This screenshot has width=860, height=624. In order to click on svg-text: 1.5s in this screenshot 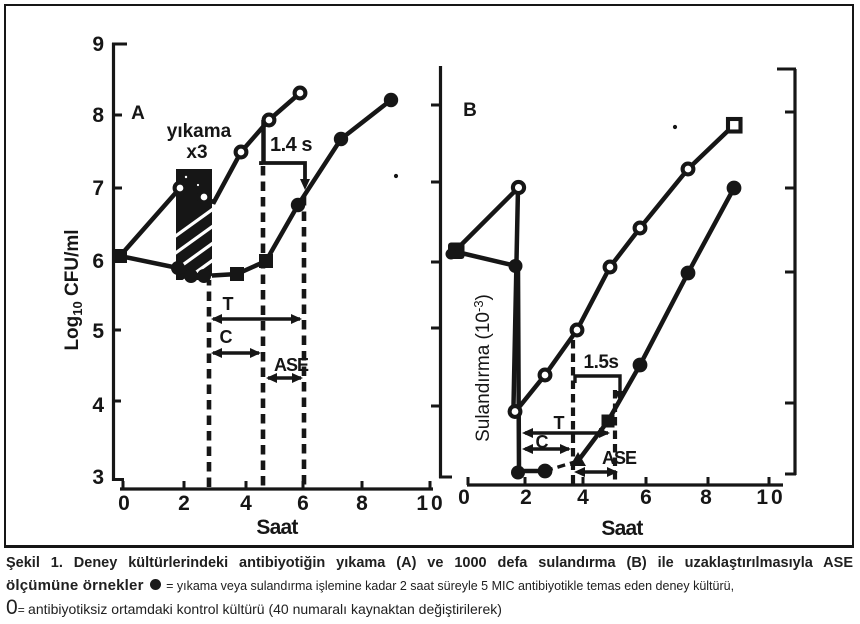, I will do `click(601, 362)`.